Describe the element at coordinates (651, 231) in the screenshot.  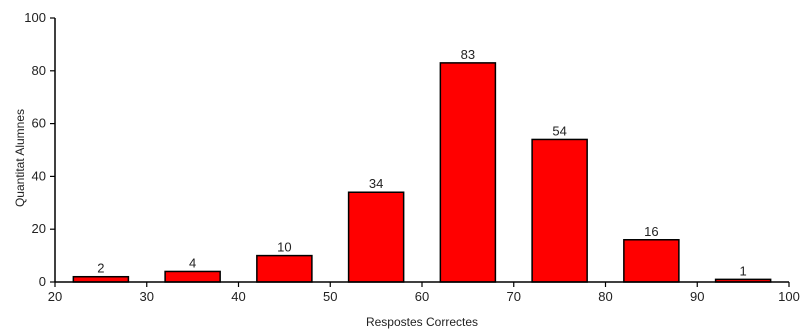
I see `data-label-6: 16` at that location.